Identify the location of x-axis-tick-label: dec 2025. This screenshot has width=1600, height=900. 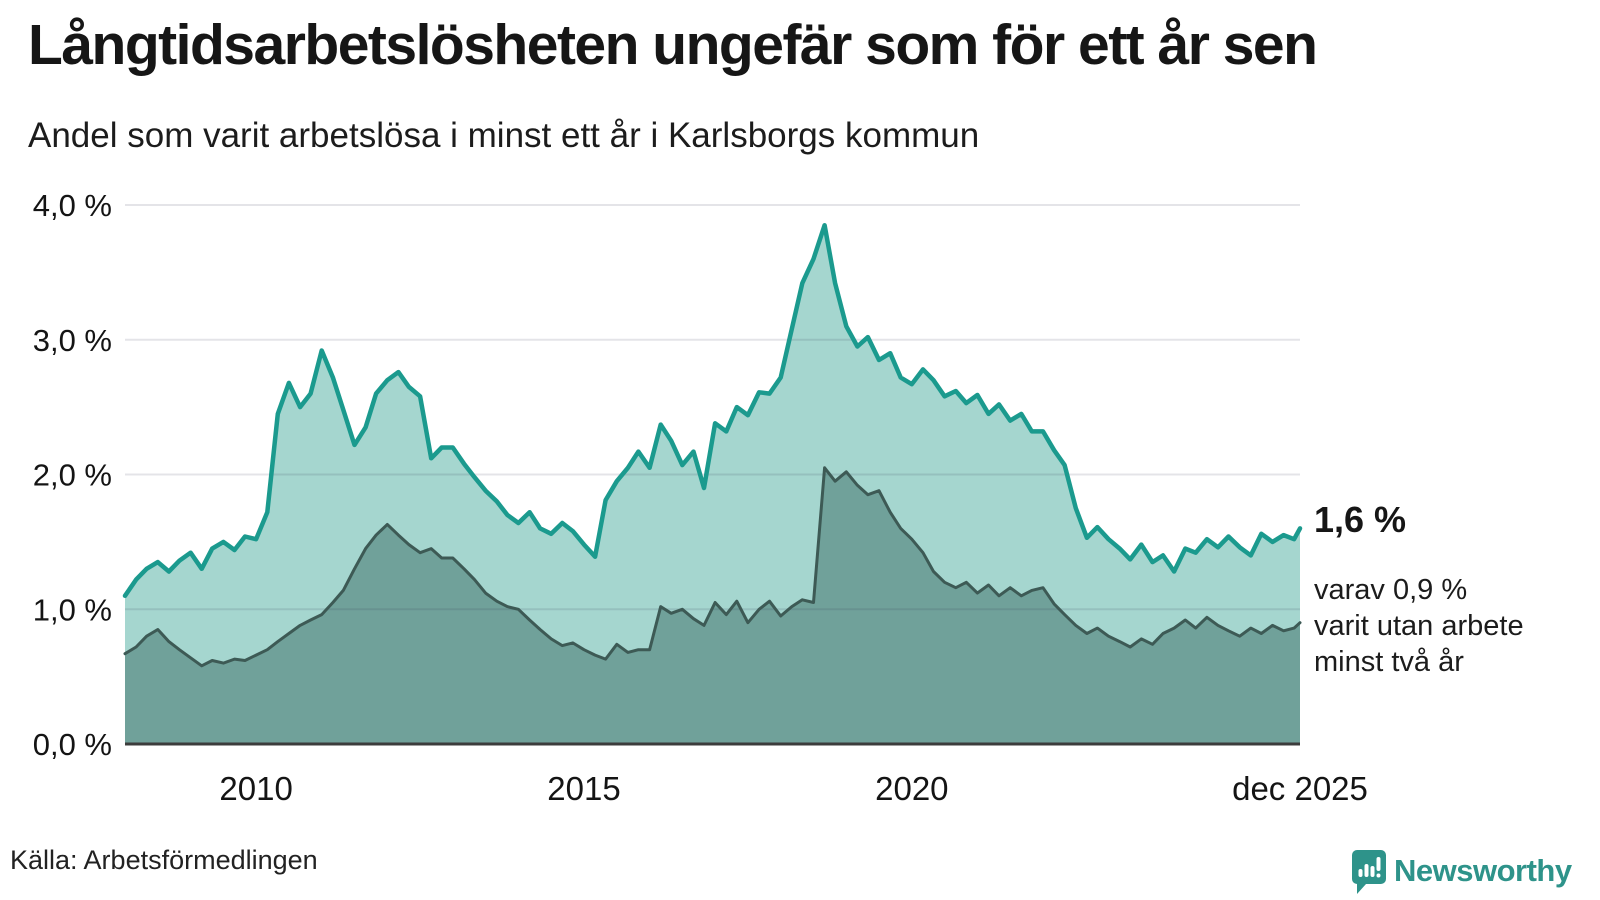
(1300, 788).